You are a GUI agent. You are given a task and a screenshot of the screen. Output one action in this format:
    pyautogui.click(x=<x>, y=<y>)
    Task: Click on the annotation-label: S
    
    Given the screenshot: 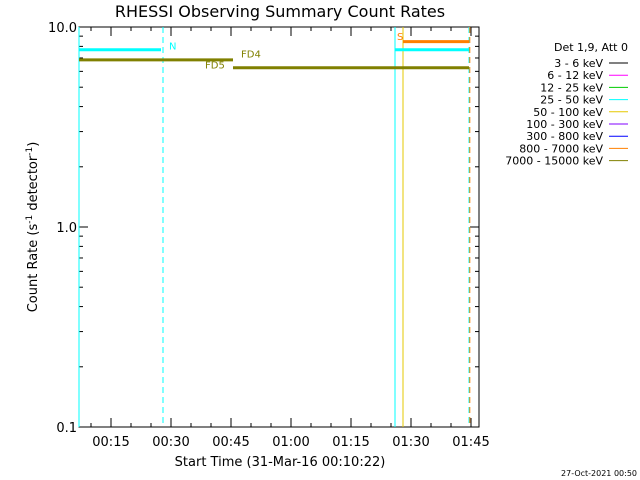 What is the action you would take?
    pyautogui.click(x=400, y=37)
    